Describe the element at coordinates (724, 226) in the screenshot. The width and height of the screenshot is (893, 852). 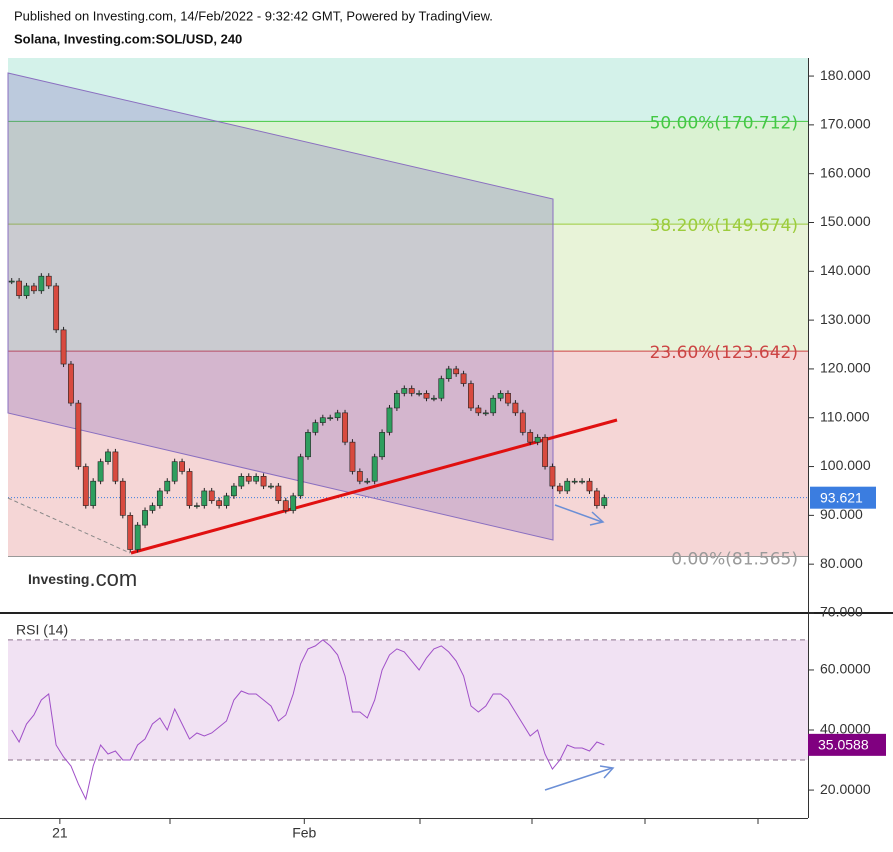
I see `fib-label: 38.20%(149.674)` at that location.